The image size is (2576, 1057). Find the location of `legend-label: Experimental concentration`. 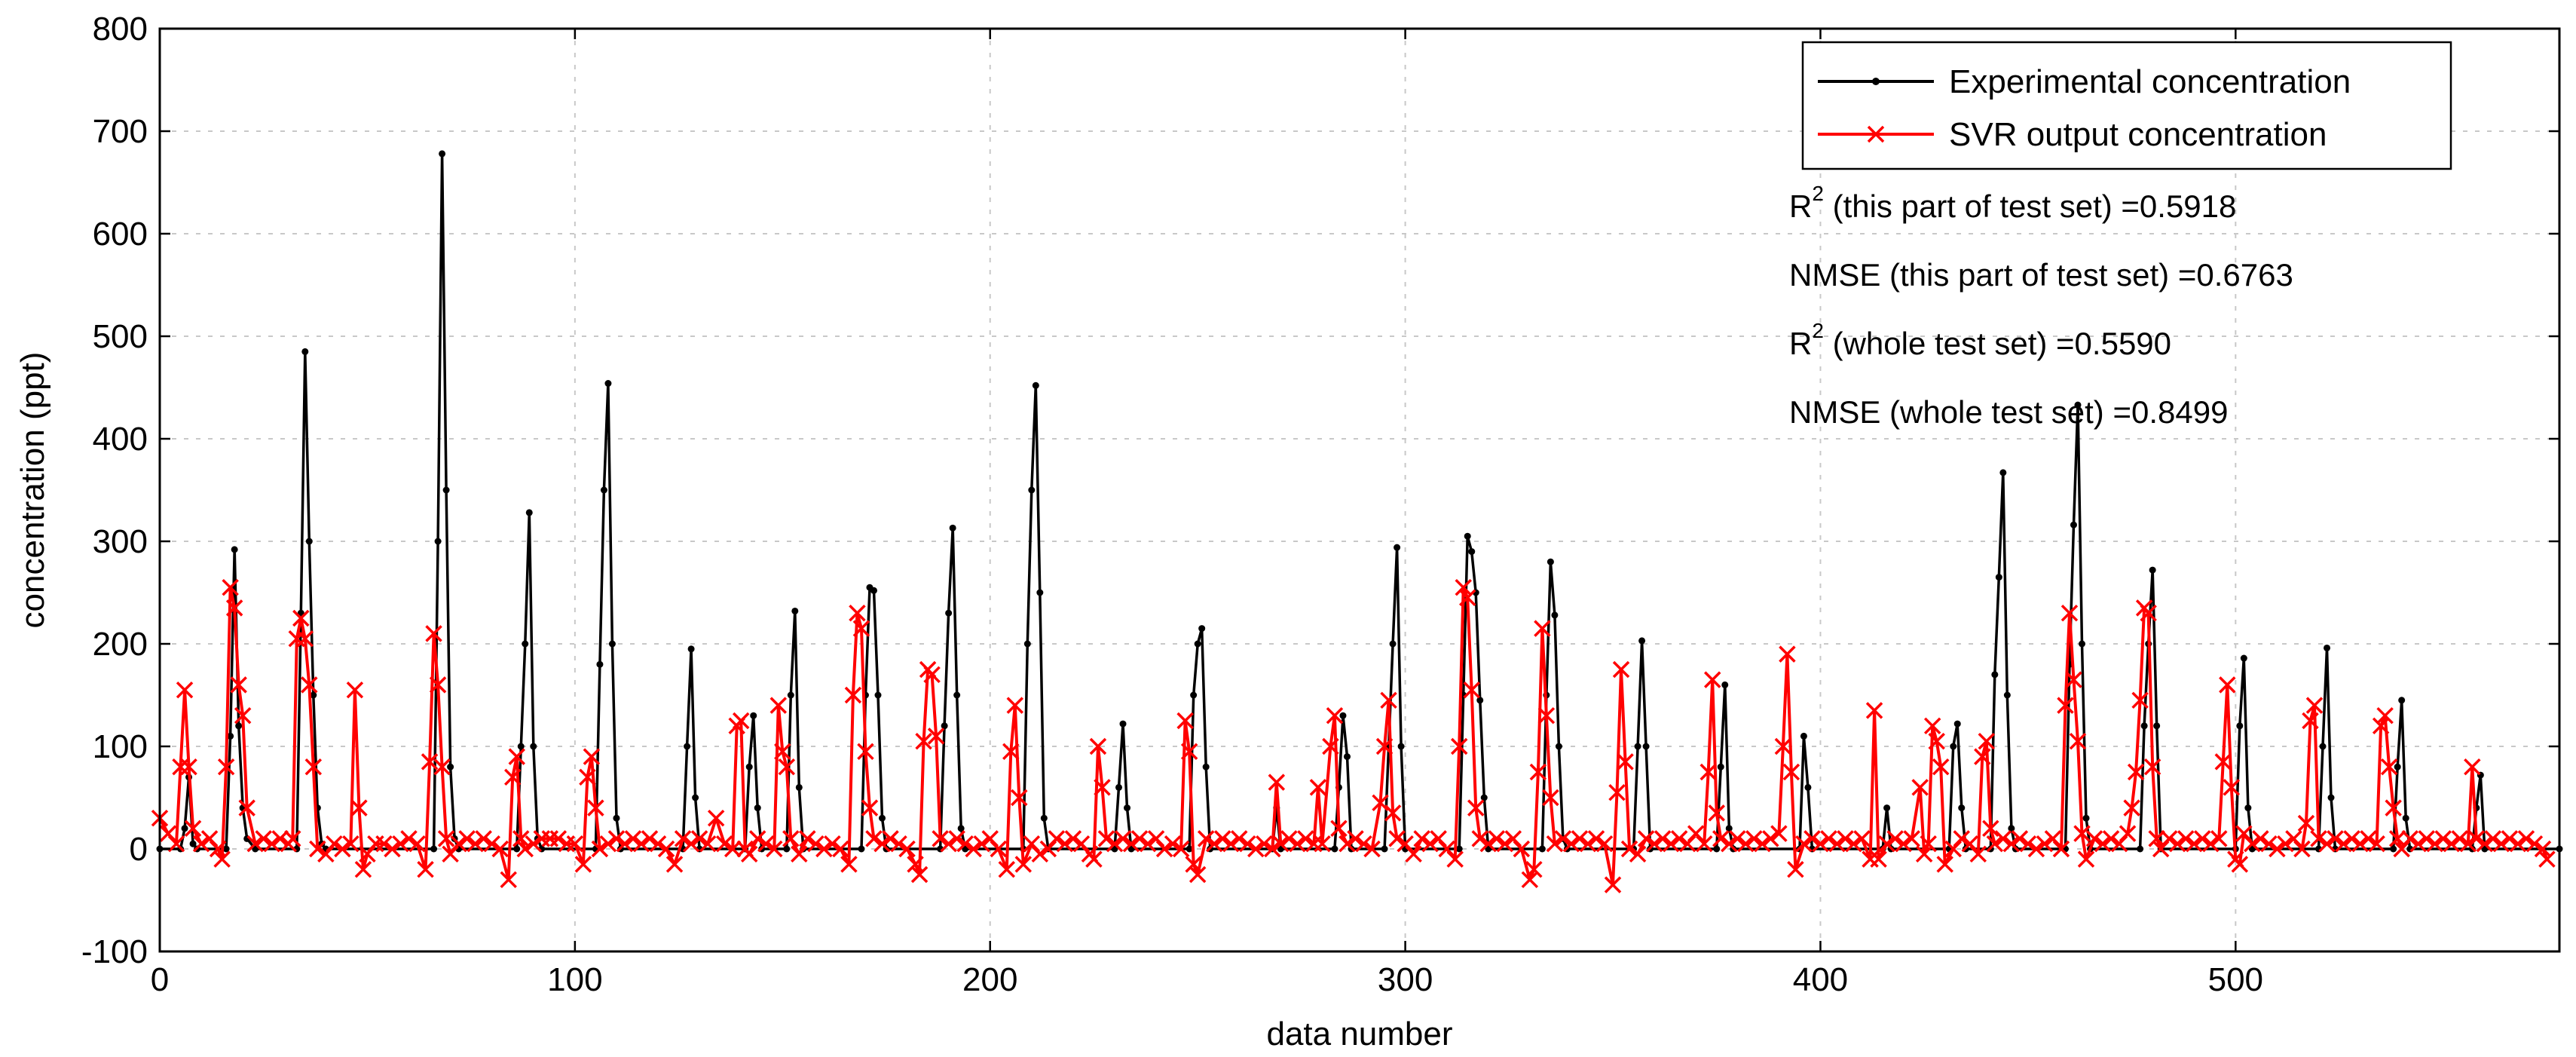

legend-label: Experimental concentration is located at coordinates (2150, 81).